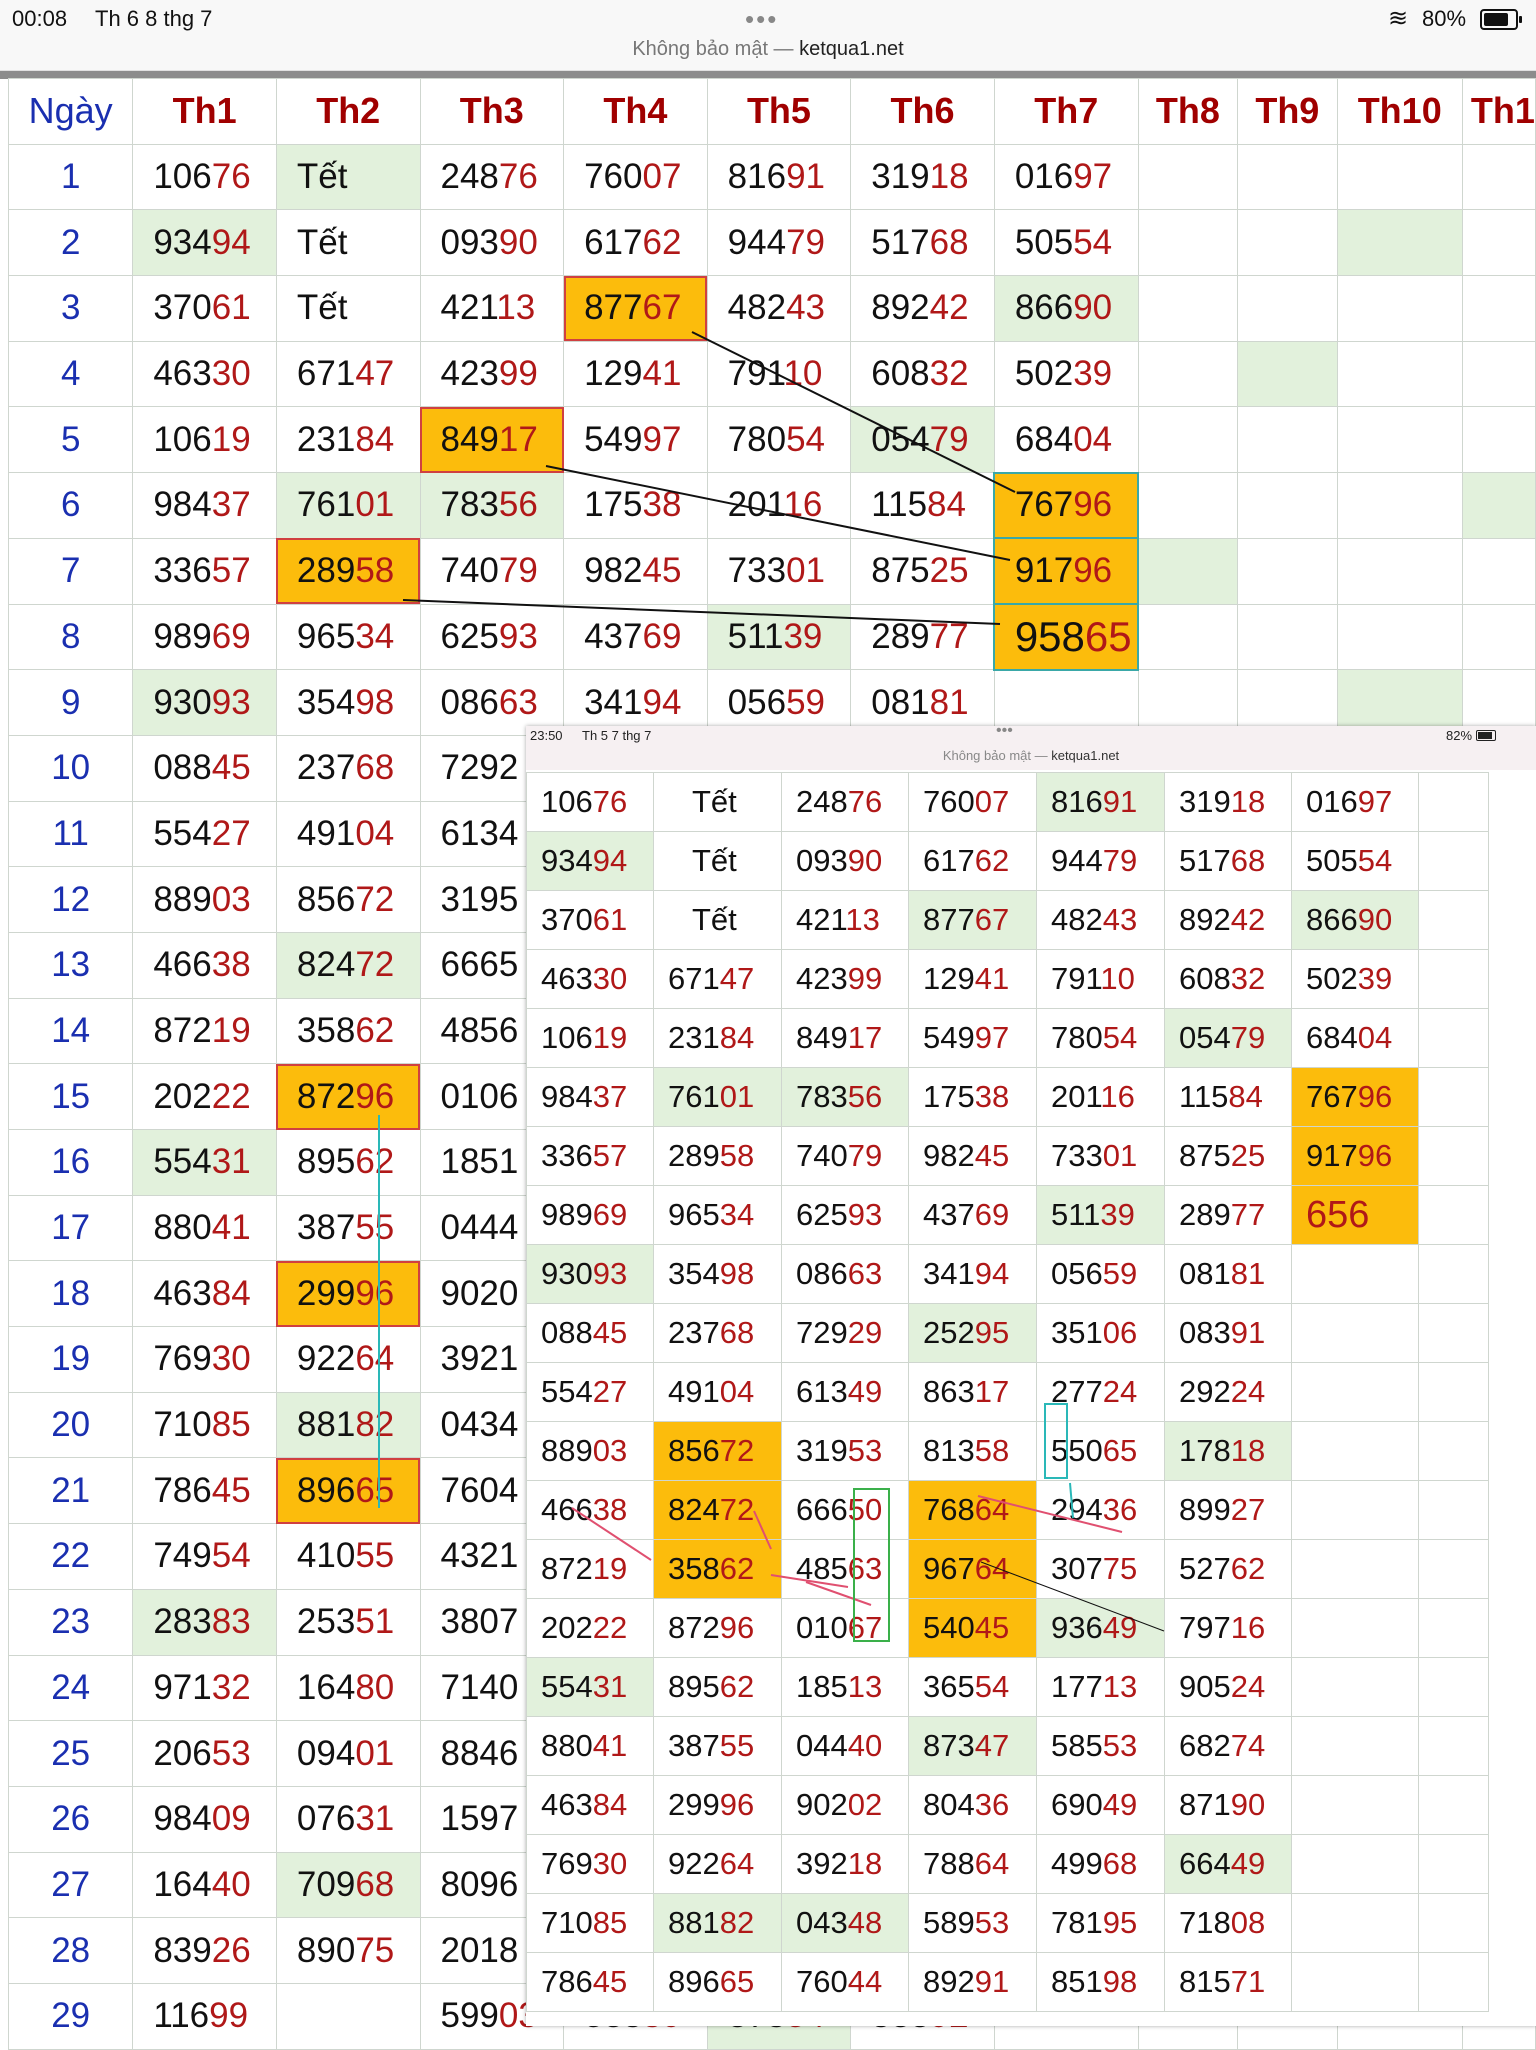 This screenshot has height=2050, width=1536. Describe the element at coordinates (204, 1885) in the screenshot. I see `result-cell: 16440` at that location.